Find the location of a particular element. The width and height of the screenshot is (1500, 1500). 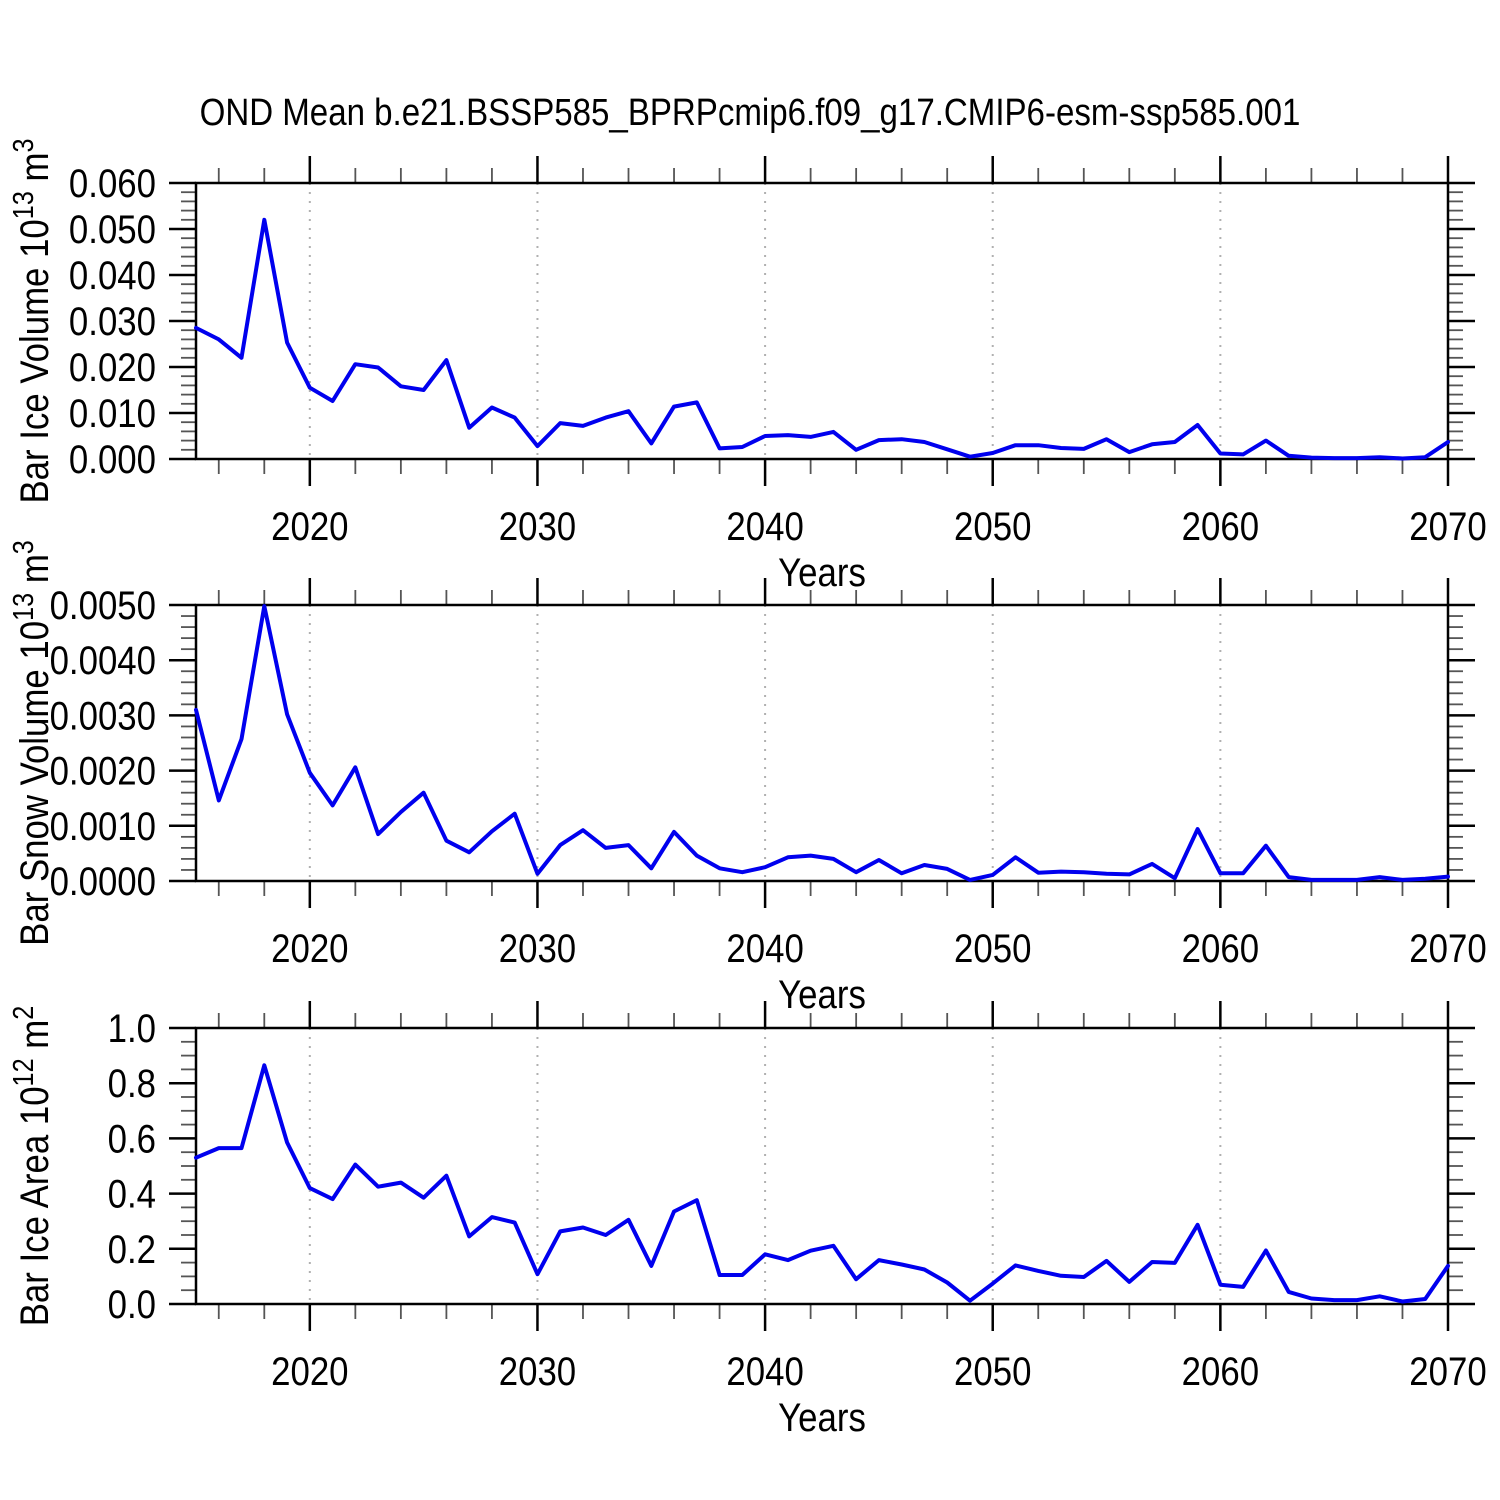

y-tick-label: 0.6 is located at coordinates (132, 1138).